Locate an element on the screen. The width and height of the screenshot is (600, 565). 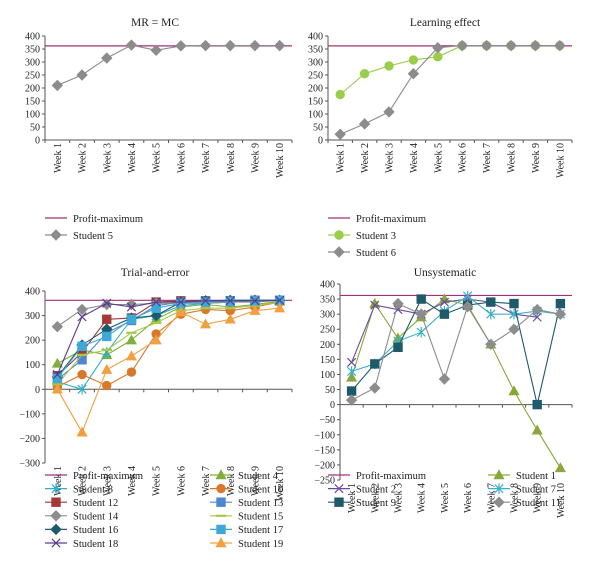
x-tick-label: Week 8 is located at coordinates (512, 158).